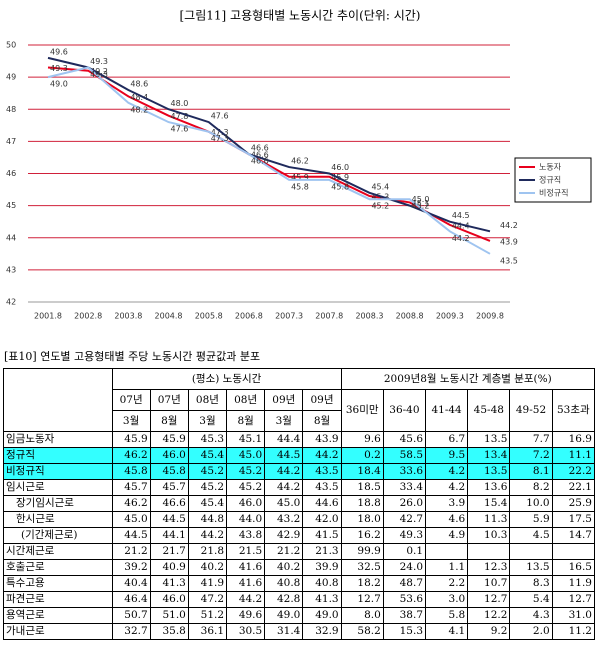 Image resolution: width=598 pixels, height=648 pixels. Describe the element at coordinates (58, 471) in the screenshot. I see `row-label: 비정규직` at that location.